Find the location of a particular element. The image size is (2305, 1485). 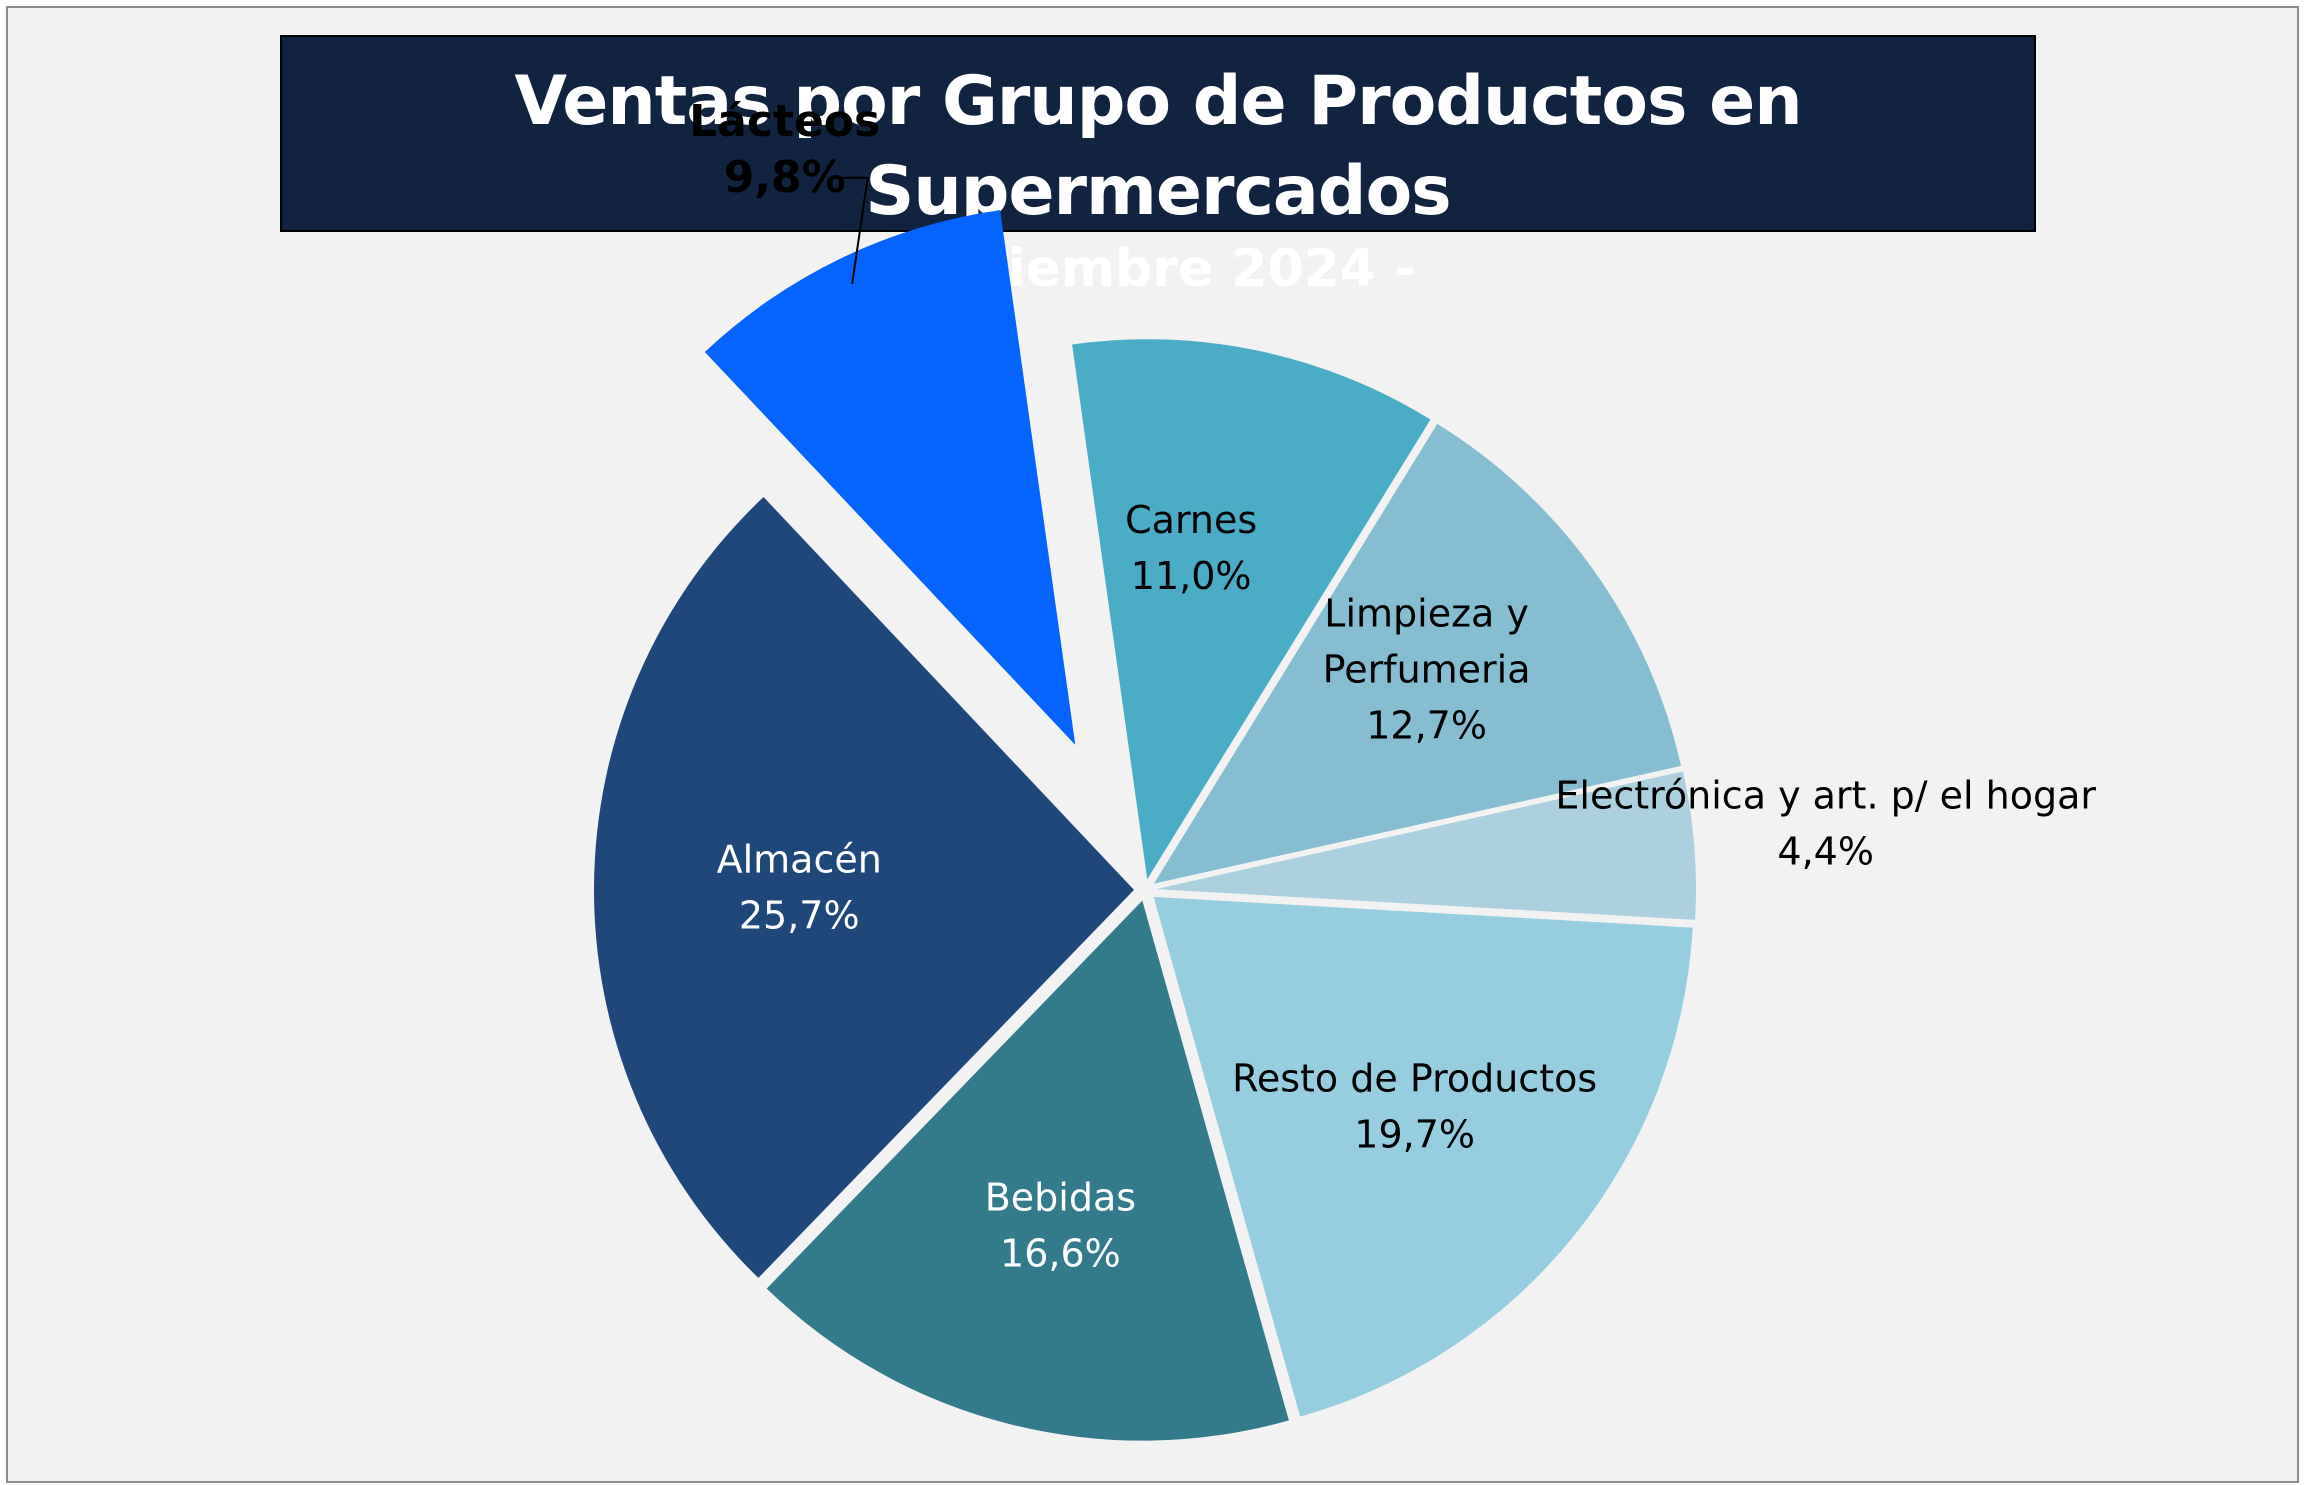

data-label-resto-de-productos: Resto de Productos 19,7% is located at coordinates (1414, 1106).